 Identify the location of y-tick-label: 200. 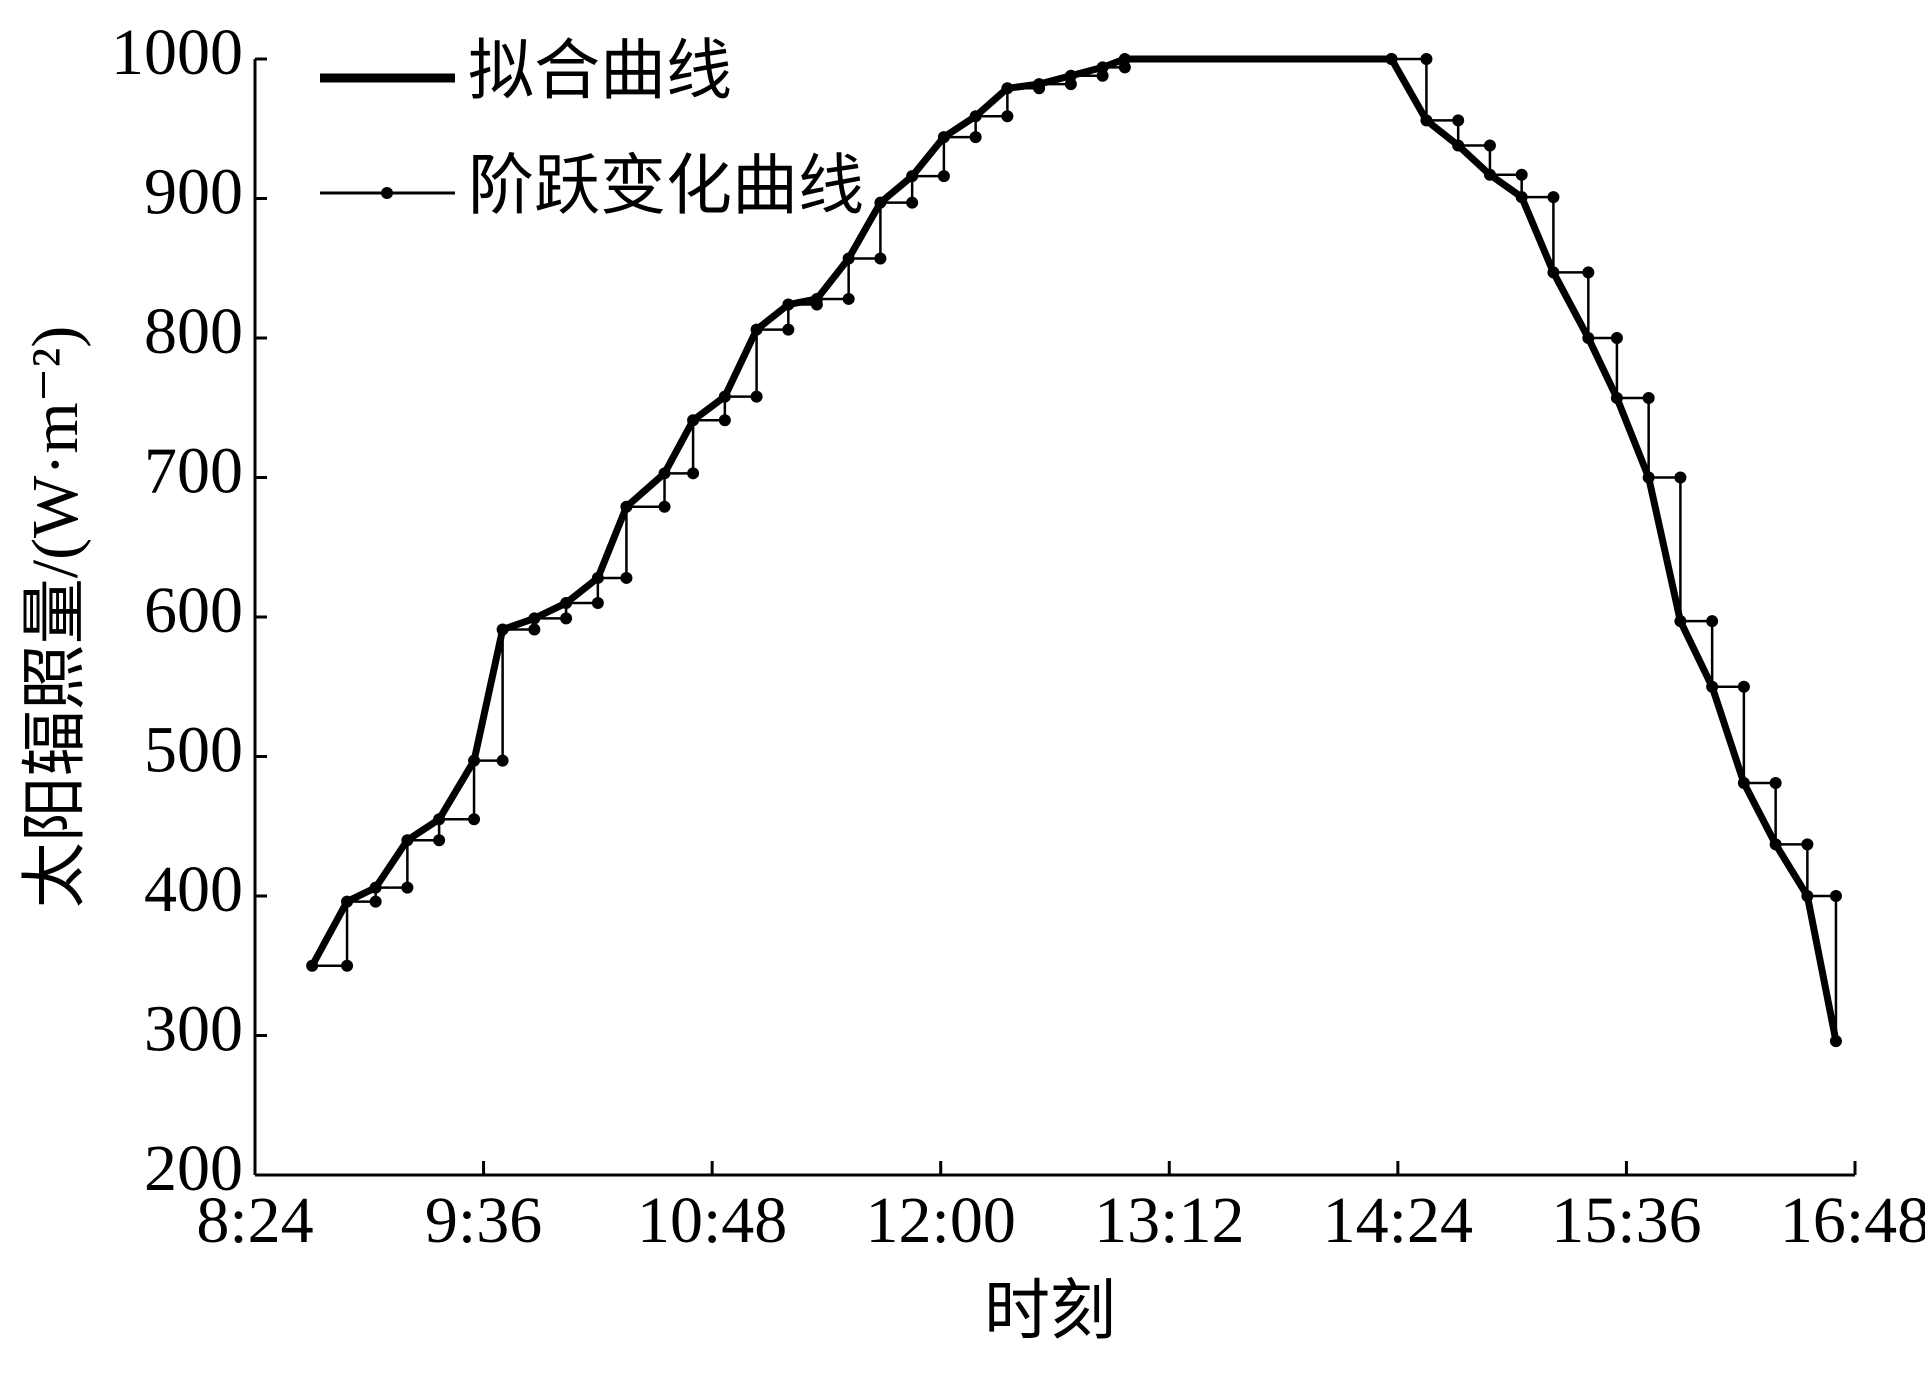
(193, 1168).